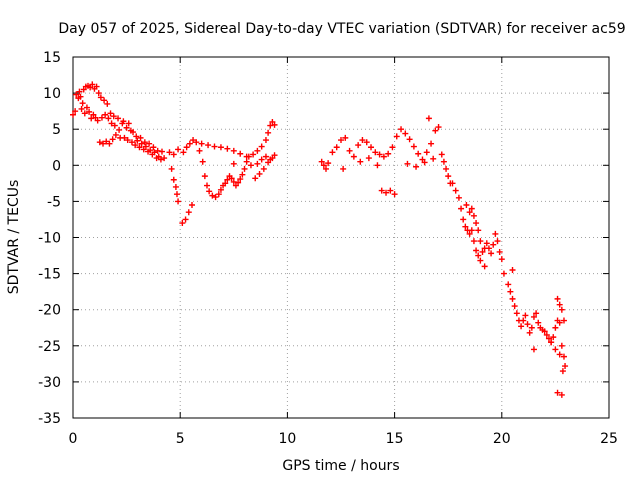  I want to click on x-axis-label: GPS time / hours, so click(340, 466).